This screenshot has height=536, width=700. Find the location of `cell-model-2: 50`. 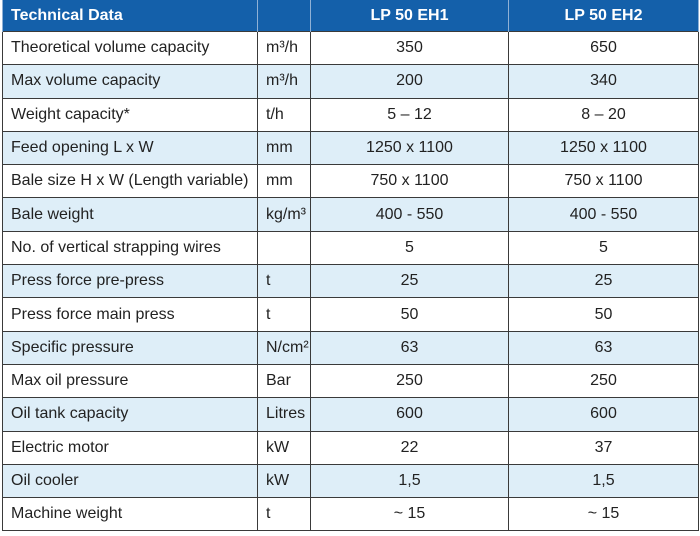

cell-model-2: 50 is located at coordinates (603, 314).